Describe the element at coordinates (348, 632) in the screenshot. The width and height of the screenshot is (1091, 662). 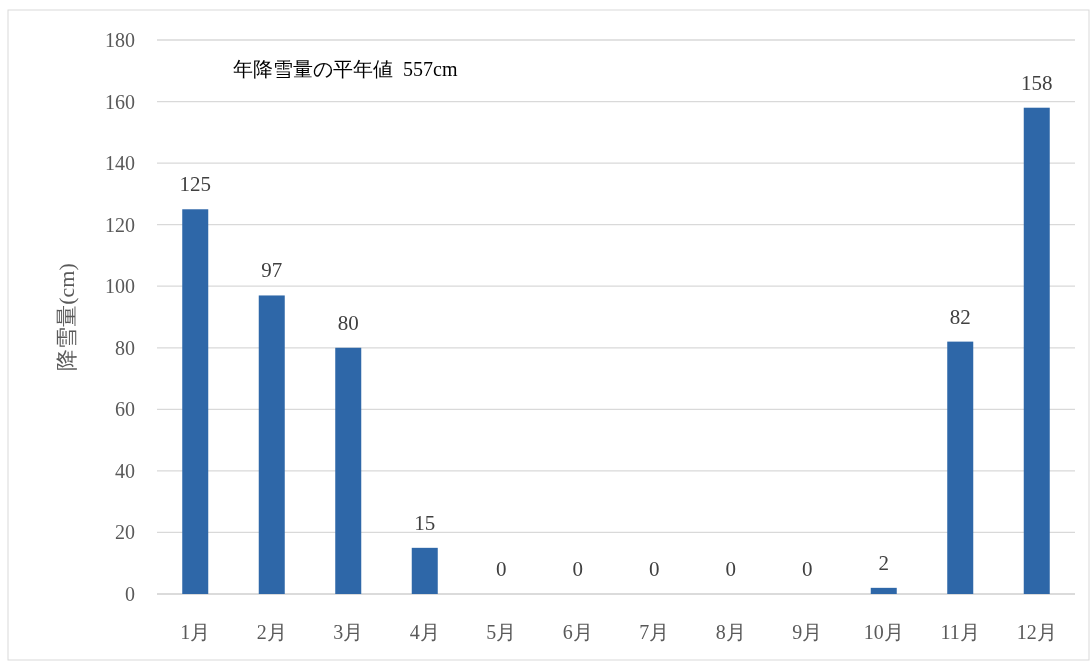
I see `x-tick-label: 3月` at that location.